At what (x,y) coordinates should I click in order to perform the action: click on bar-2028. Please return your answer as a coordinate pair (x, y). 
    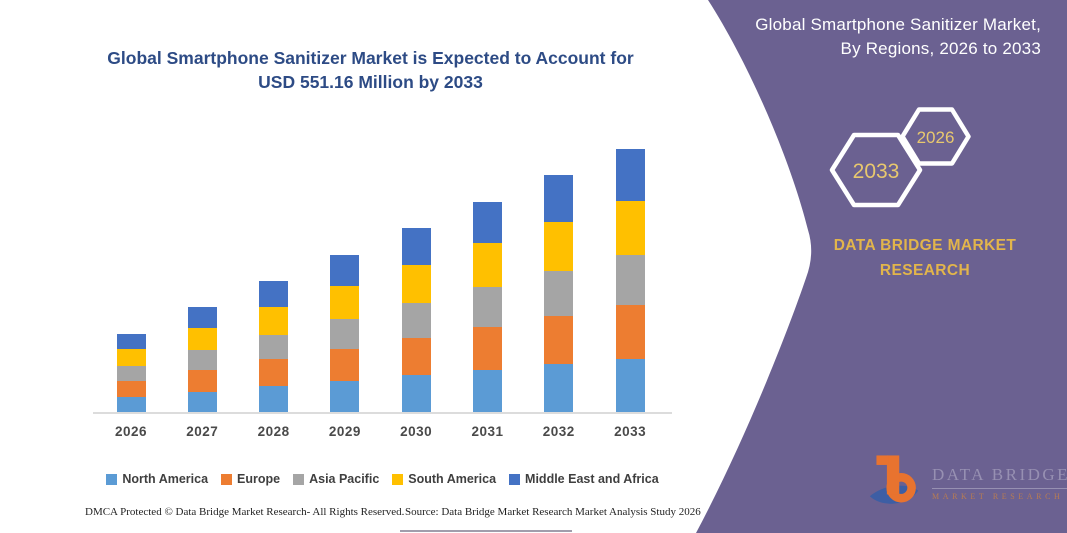
    Looking at the image, I should click on (274, 346).